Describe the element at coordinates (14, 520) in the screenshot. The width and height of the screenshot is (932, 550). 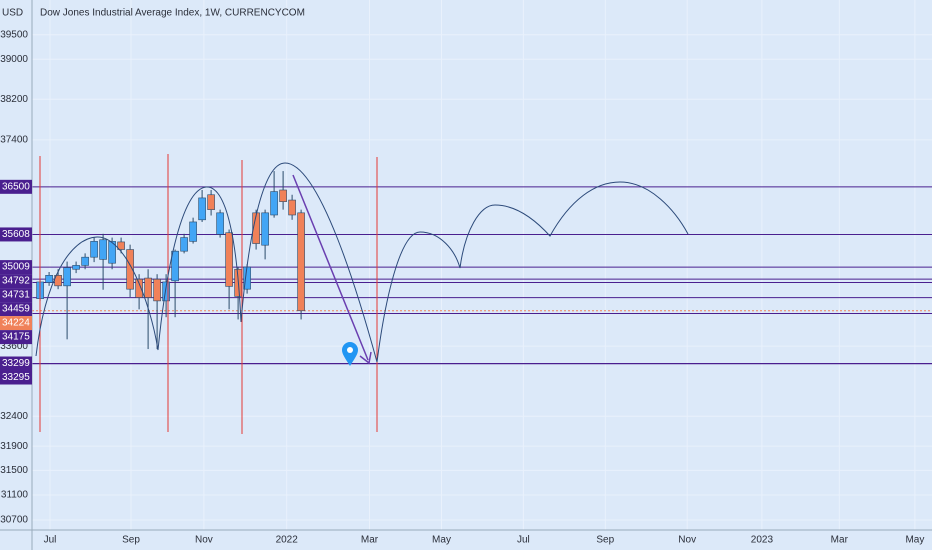
I see `y-tick-label: 30700` at that location.